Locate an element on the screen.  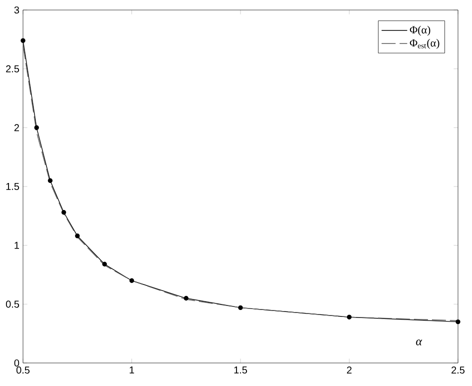
legend-label: Φ$_{est}$(α) is located at coordinates (425, 43).